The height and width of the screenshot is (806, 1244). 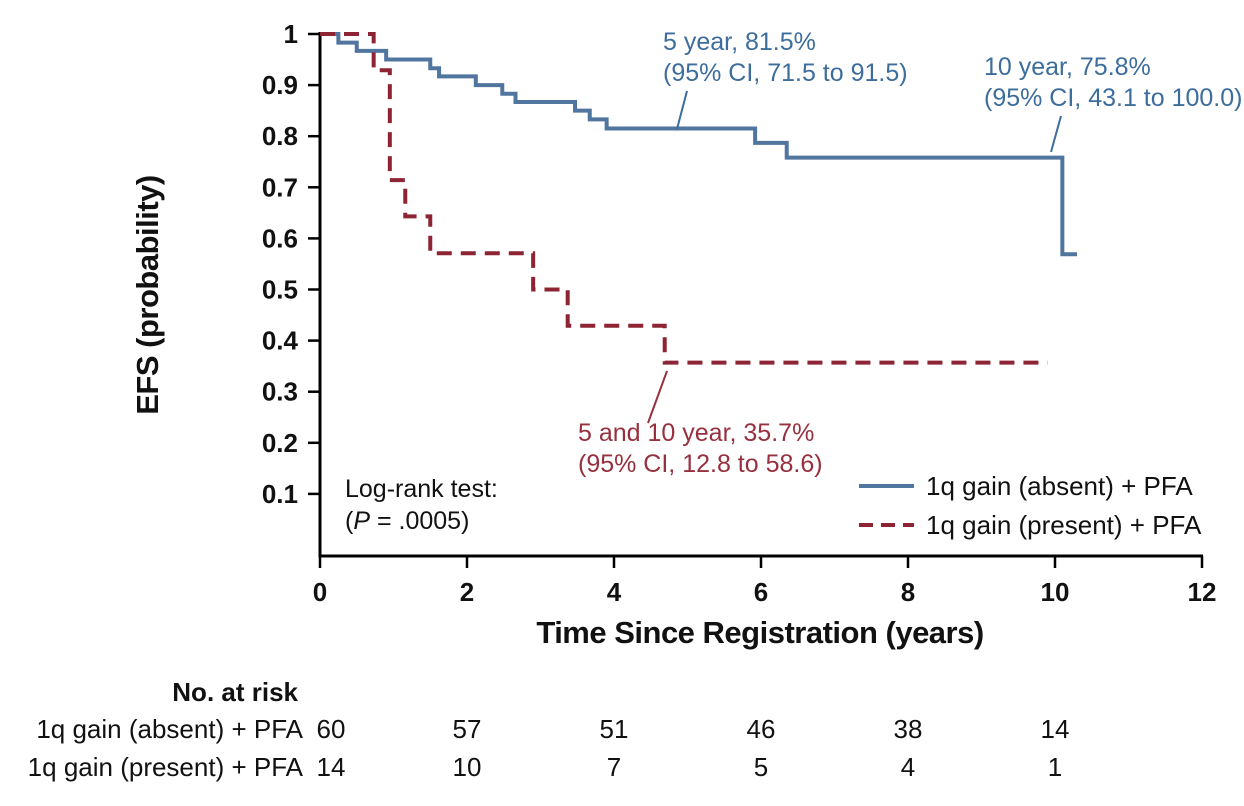 I want to click on risk-count-row1-t4: 51, so click(x=614, y=729).